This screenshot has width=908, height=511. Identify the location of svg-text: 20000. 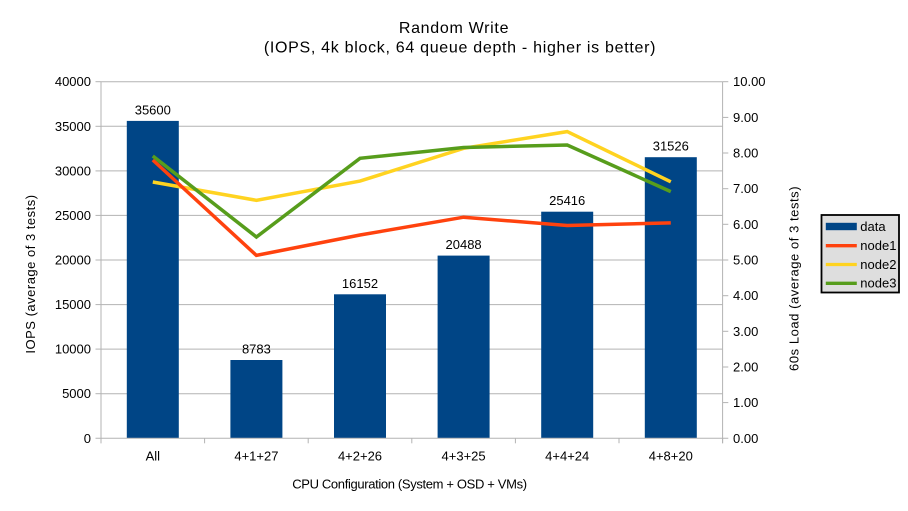
(73, 260).